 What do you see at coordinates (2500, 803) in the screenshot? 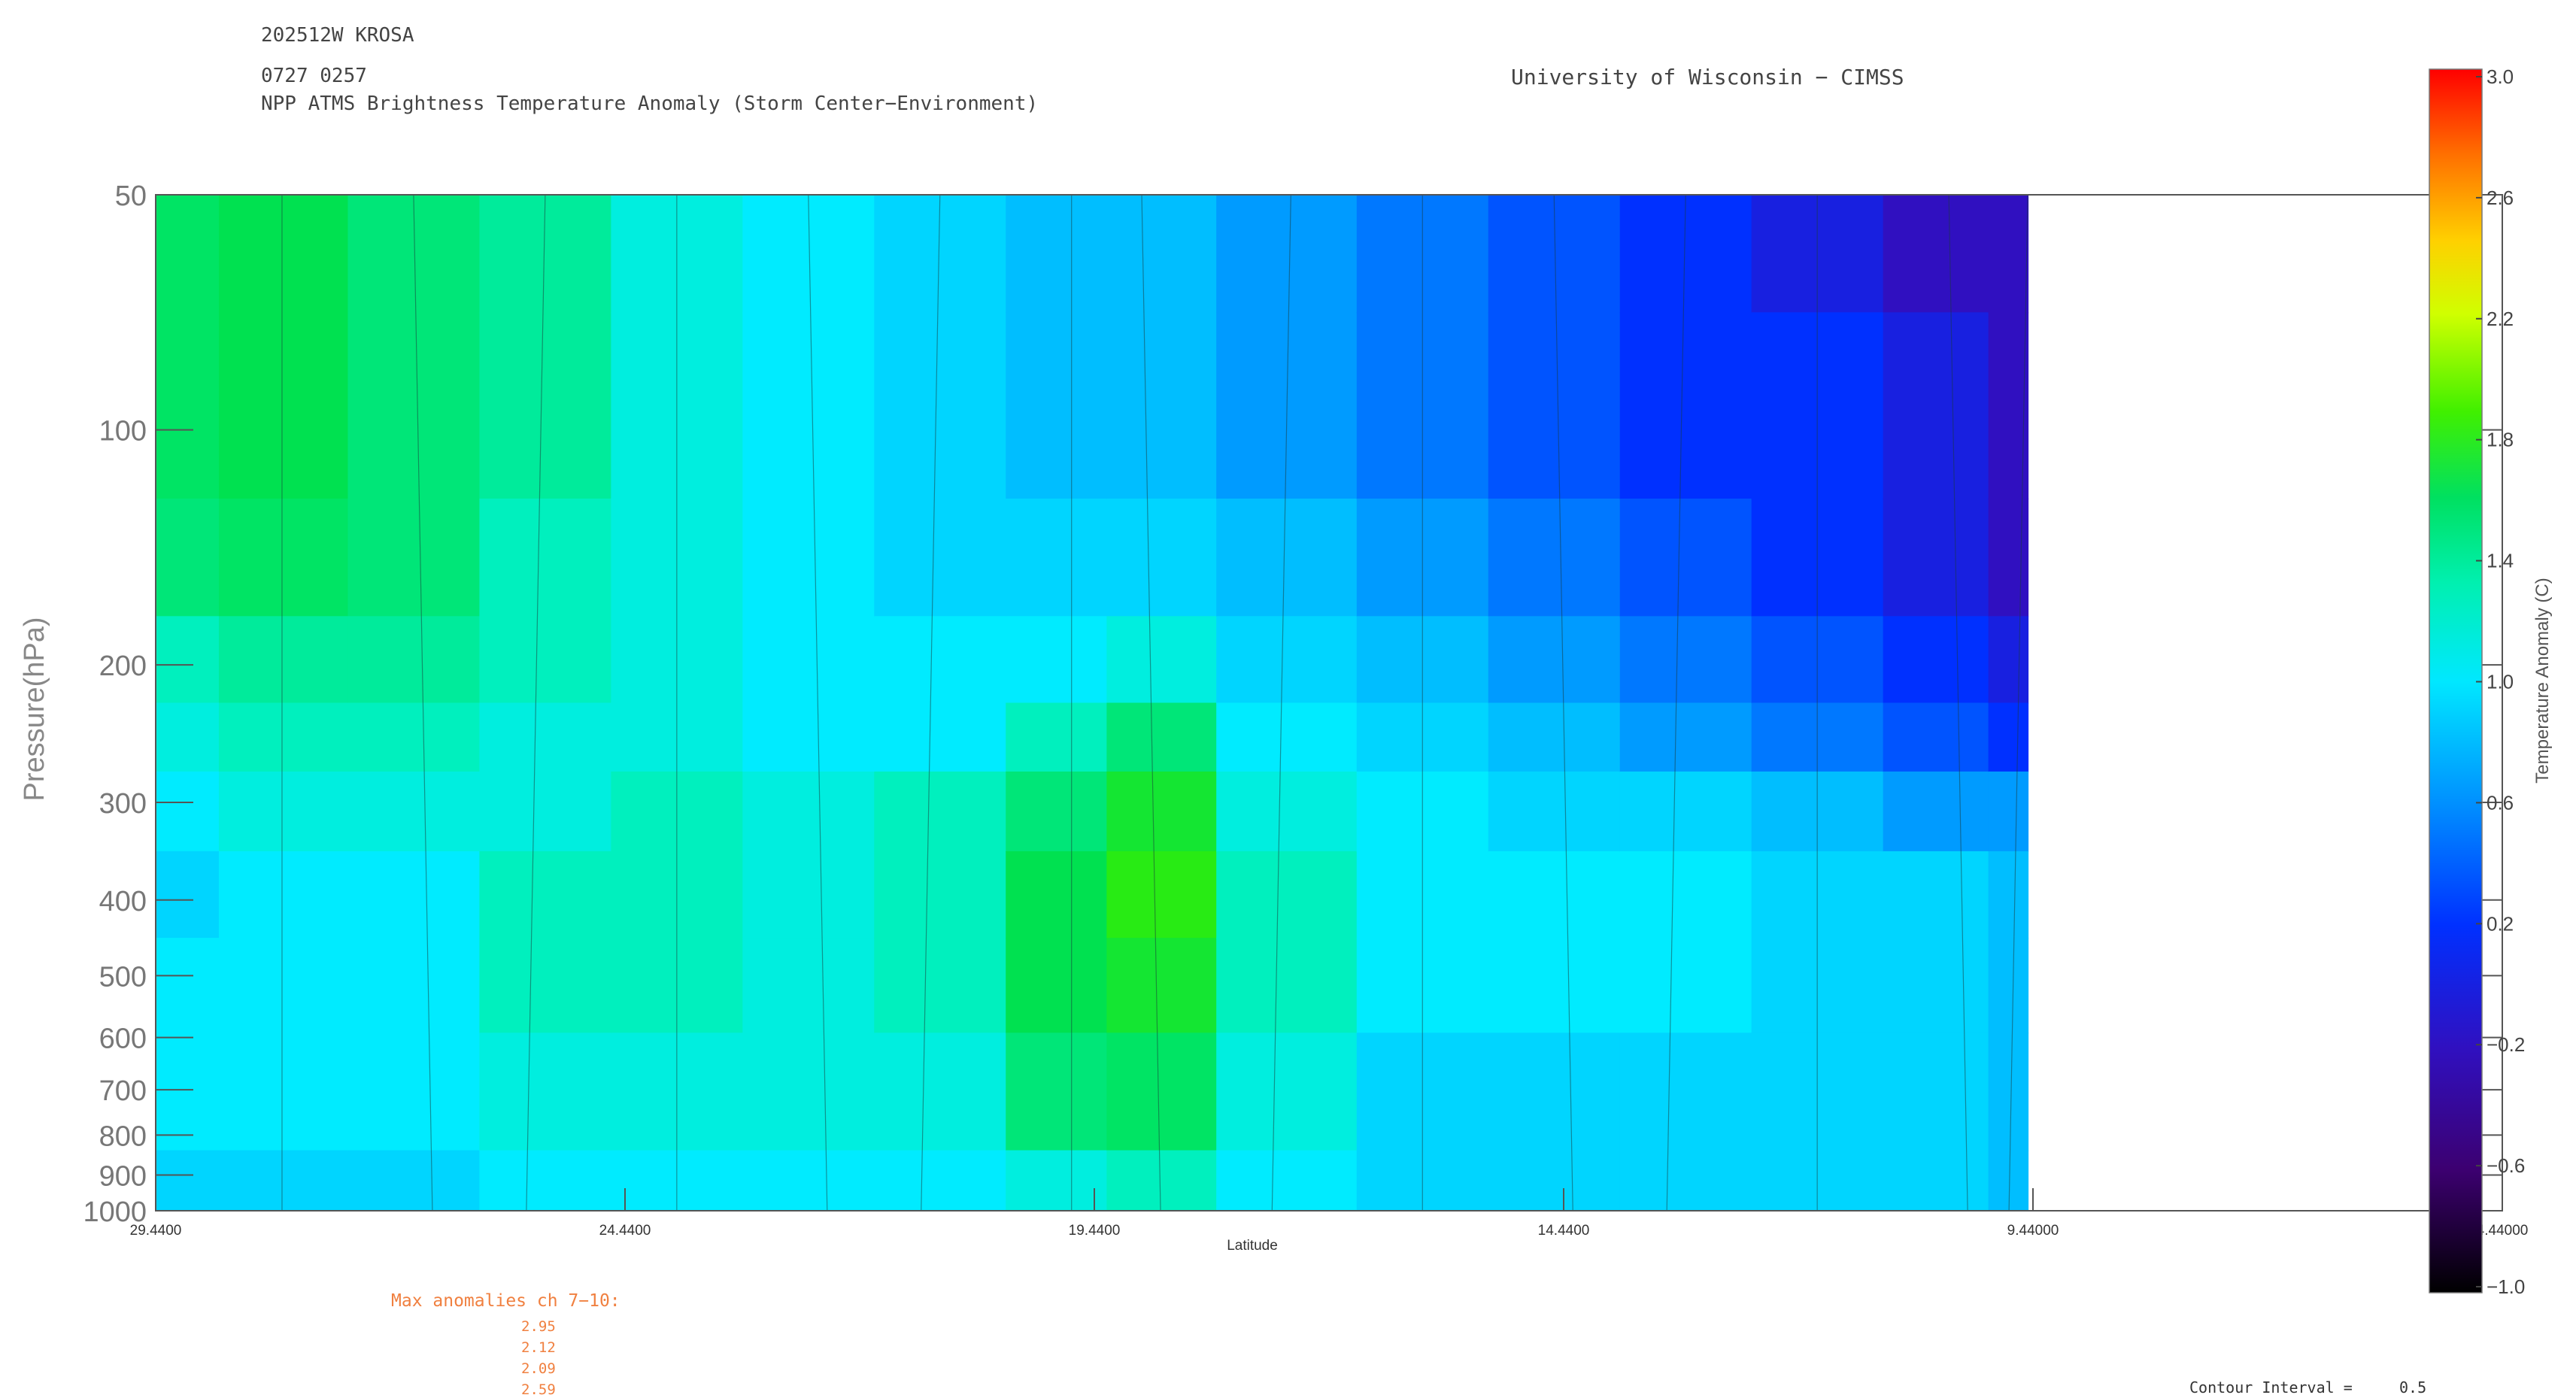
I see `colorbar-tick-label: 0.6` at bounding box center [2500, 803].